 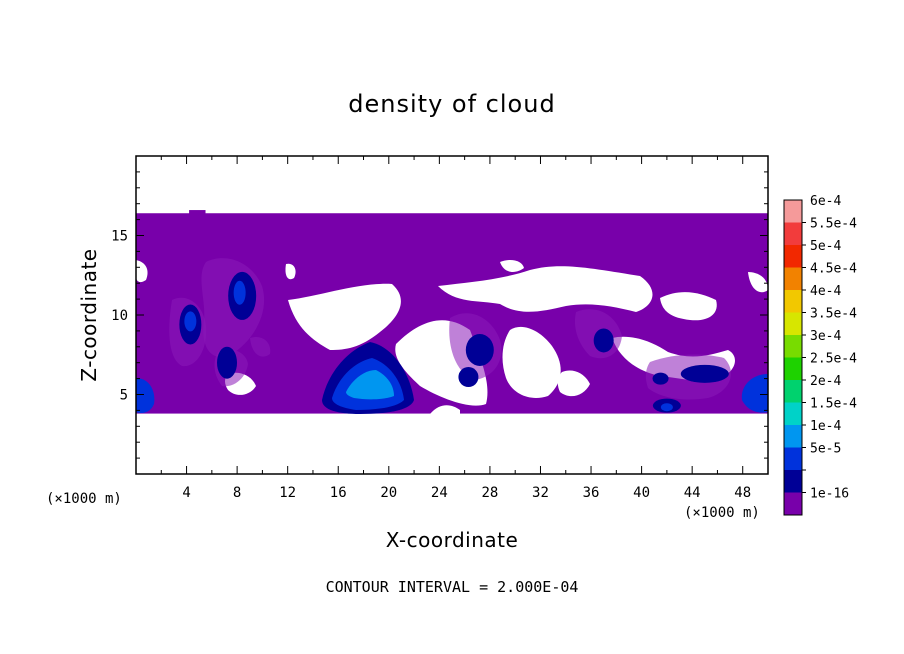 I want to click on chart-title: density of cloud, so click(x=451, y=104).